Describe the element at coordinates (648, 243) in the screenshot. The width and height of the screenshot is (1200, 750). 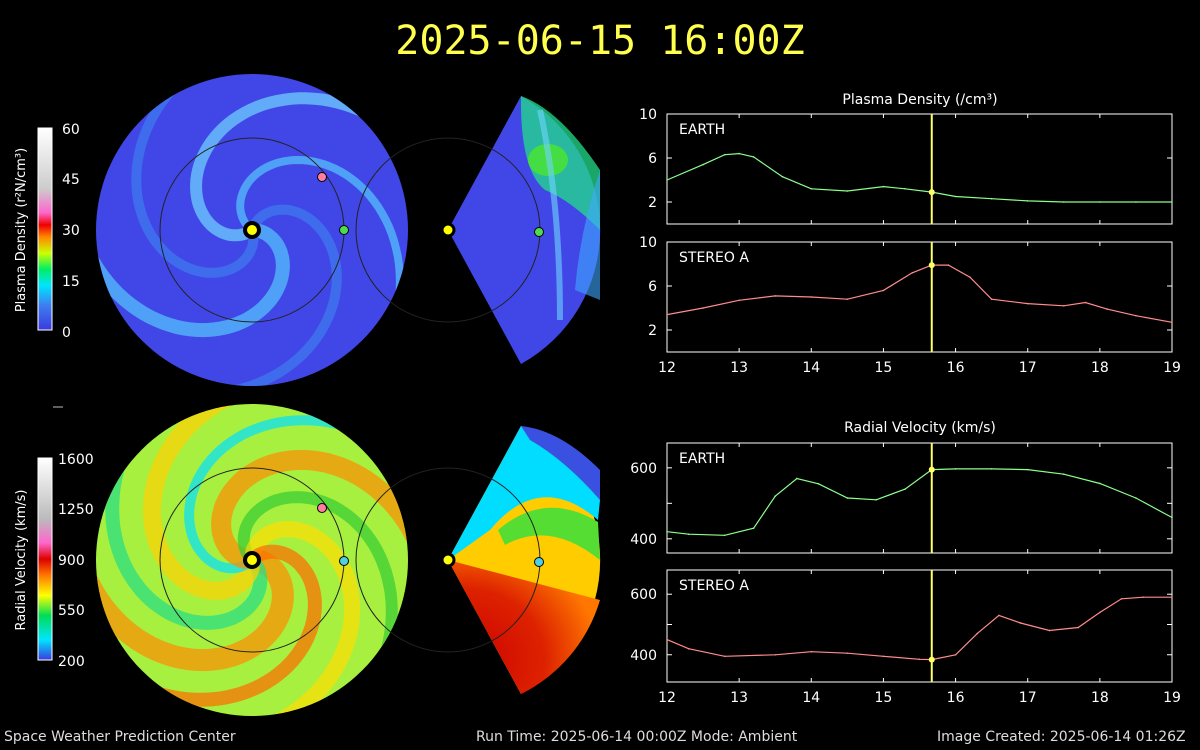
I see `y-tick-label: 10` at that location.